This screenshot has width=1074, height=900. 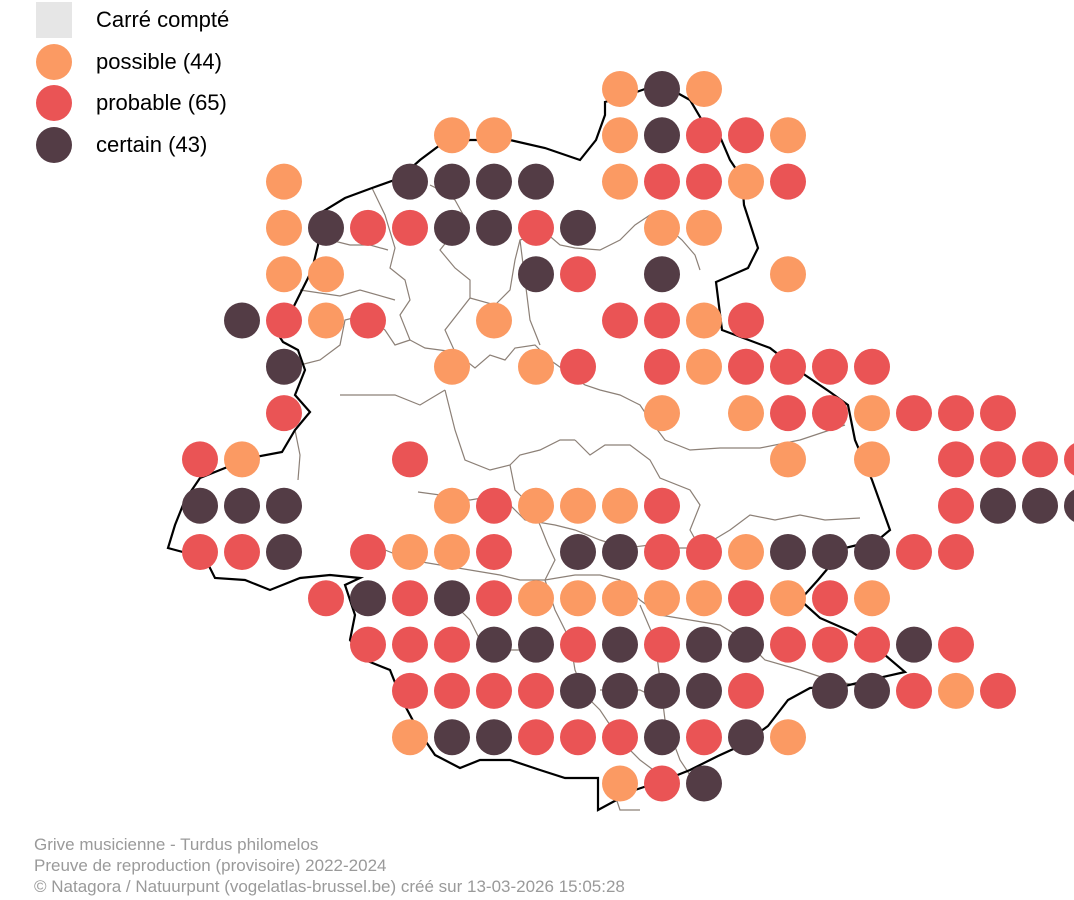 What do you see at coordinates (54, 103) in the screenshot?
I see `probable-swatch` at bounding box center [54, 103].